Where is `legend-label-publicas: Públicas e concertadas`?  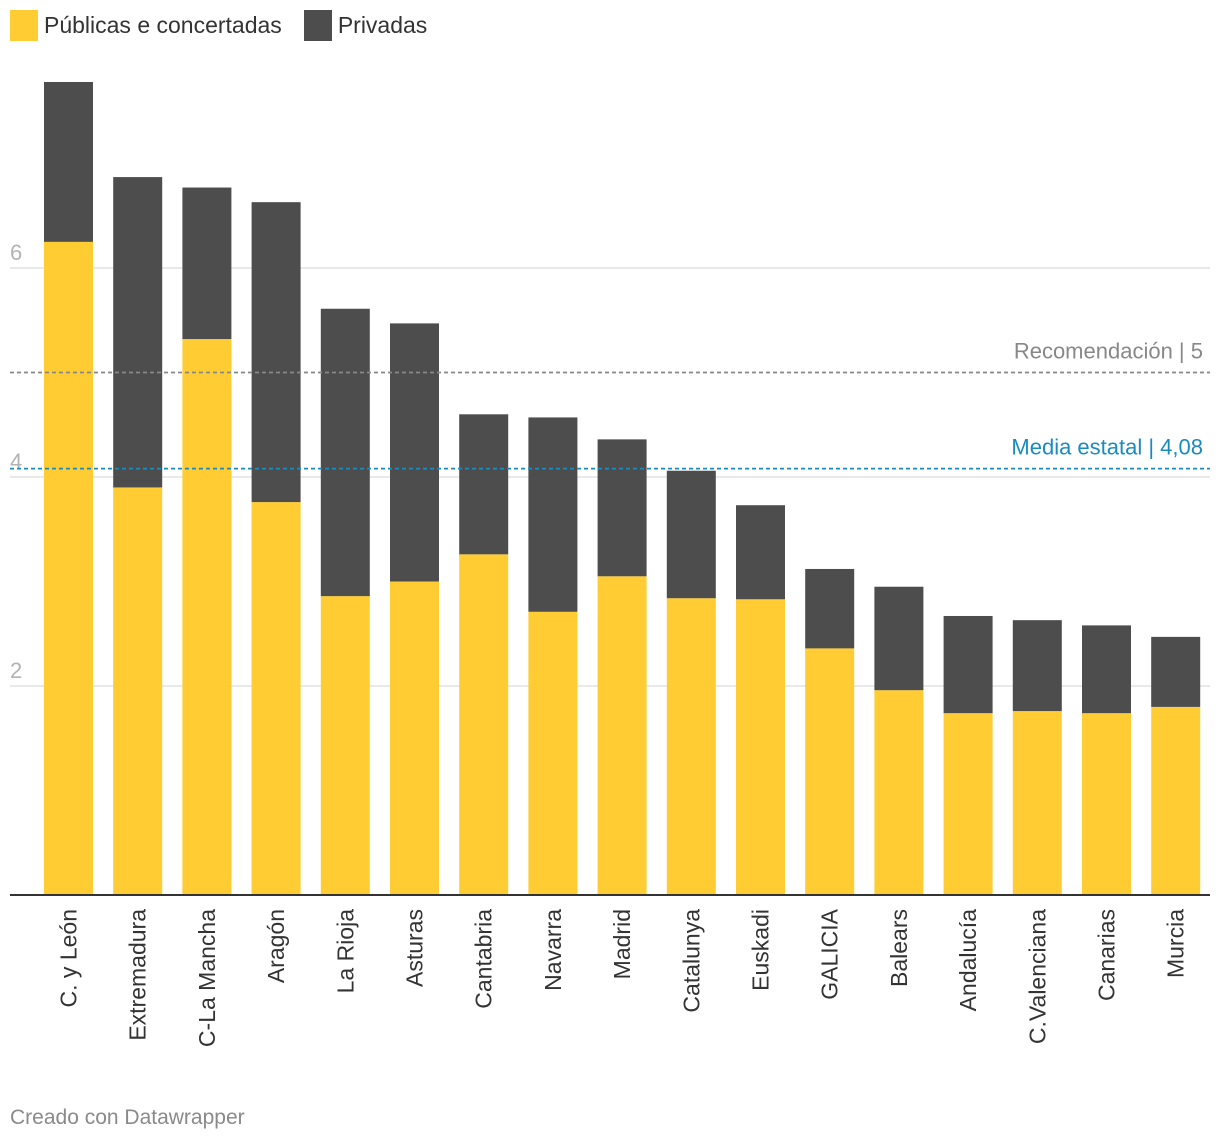
legend-label-publicas: Públicas e concertadas is located at coordinates (163, 25).